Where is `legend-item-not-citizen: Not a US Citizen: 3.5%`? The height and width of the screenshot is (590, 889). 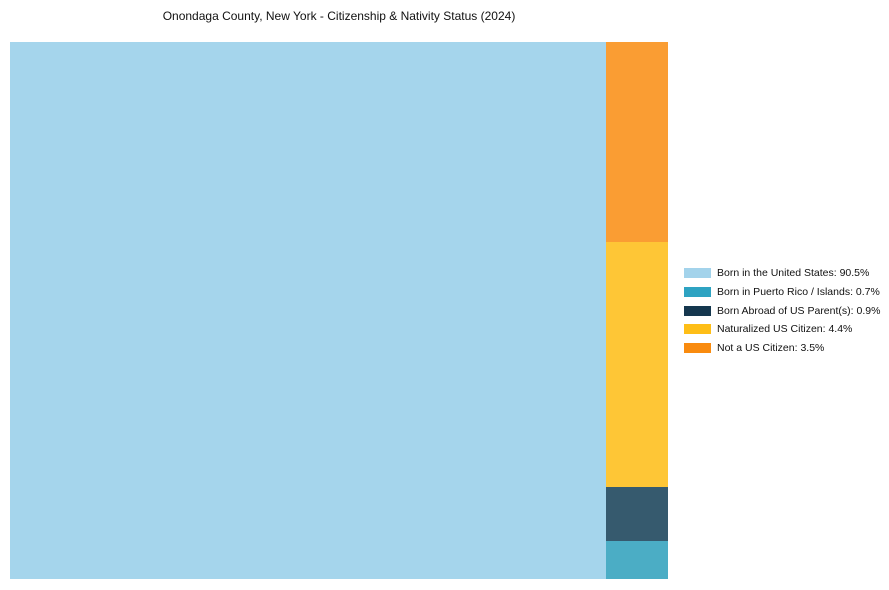
legend-item-not-citizen: Not a US Citizen: 3.5% is located at coordinates (782, 348).